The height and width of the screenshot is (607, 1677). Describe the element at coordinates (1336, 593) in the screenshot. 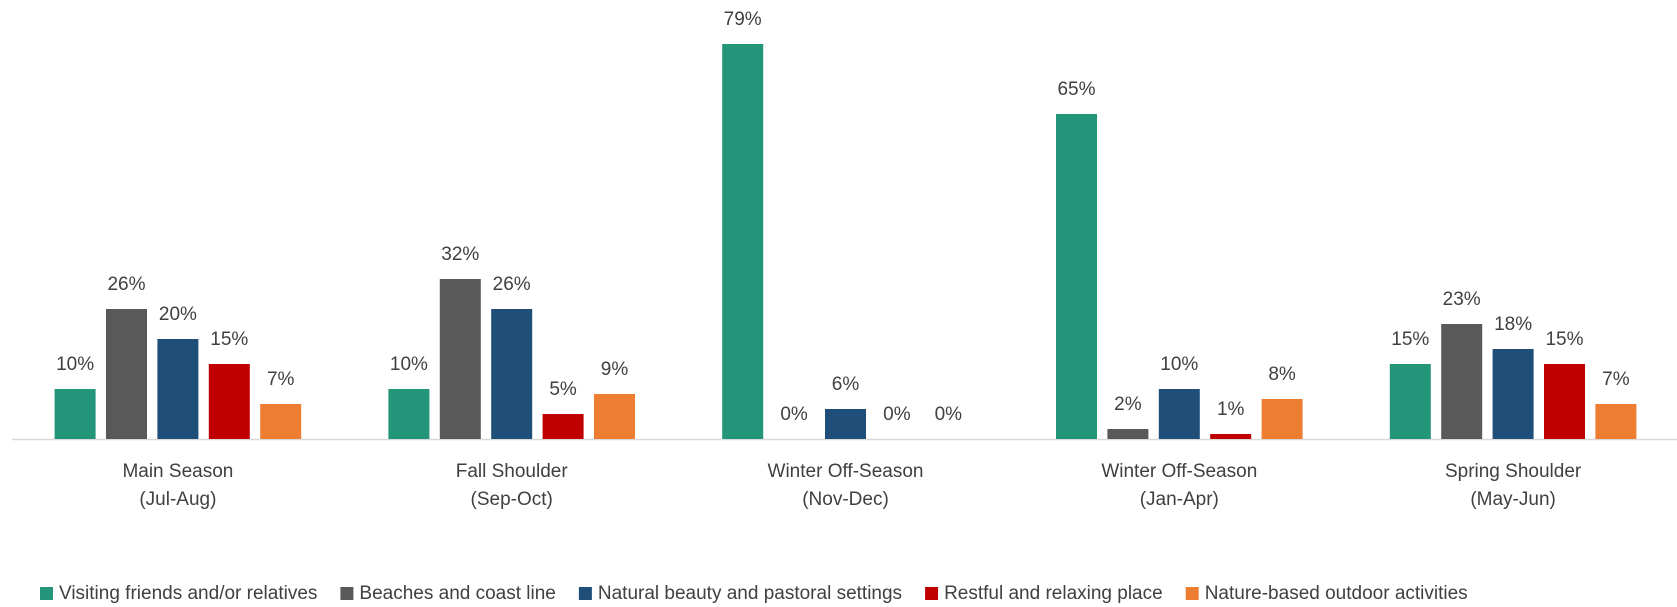

I see `legend-label: Nature-based outdoor activities` at that location.